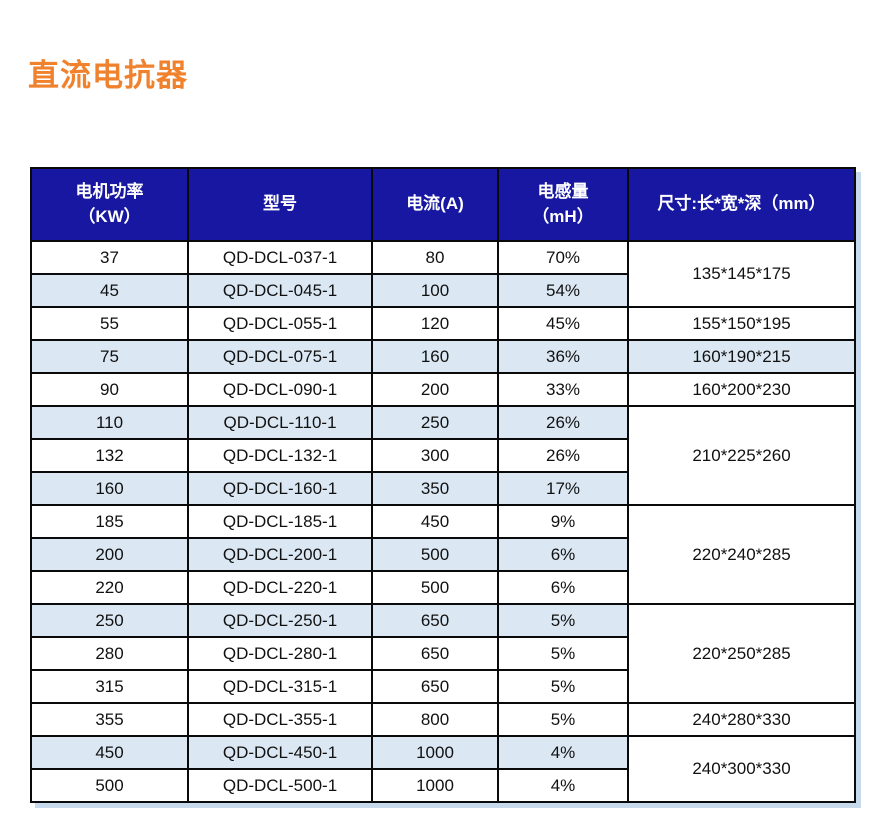 The image size is (885, 835). Describe the element at coordinates (741, 274) in the screenshot. I see `dimensions-cell: 135*145*175` at that location.